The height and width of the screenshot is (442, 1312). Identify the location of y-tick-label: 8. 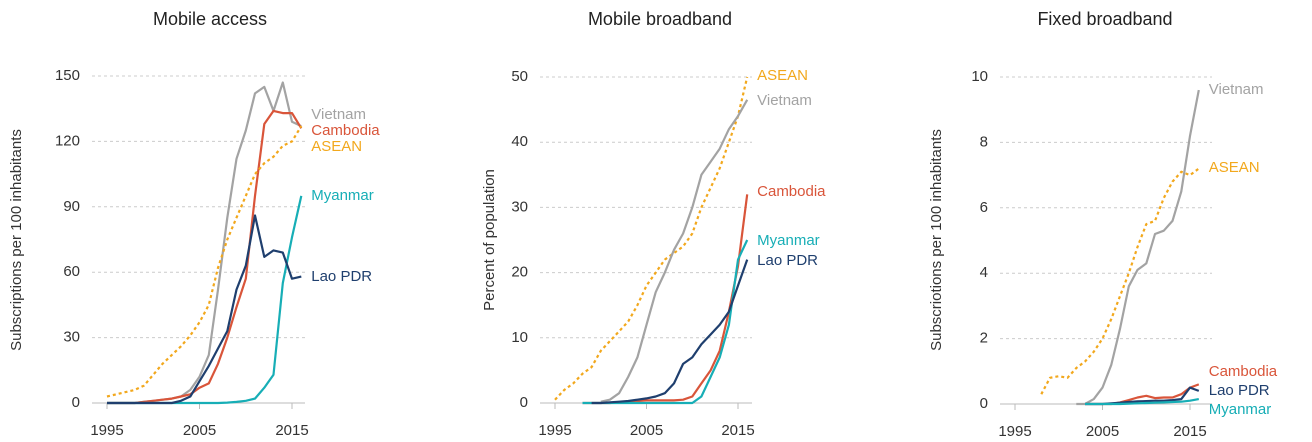
(984, 141).